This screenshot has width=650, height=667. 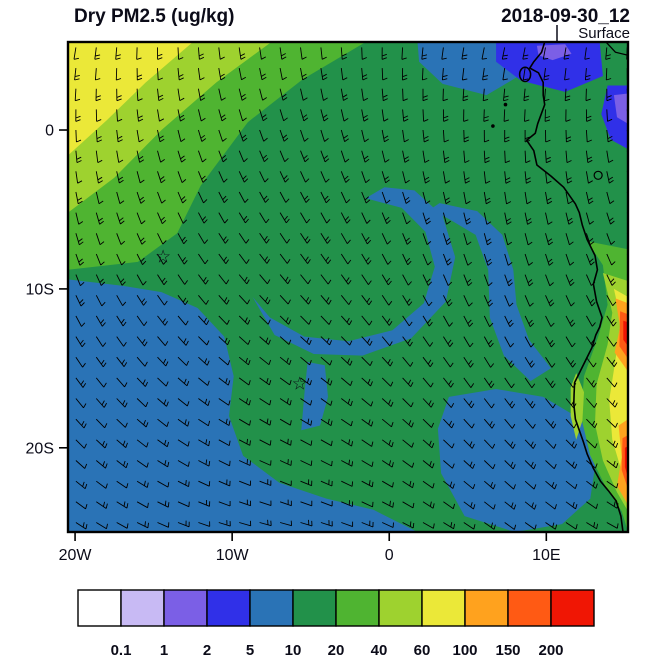 I want to click on ascension-island-star: ☆, so click(x=163, y=256).